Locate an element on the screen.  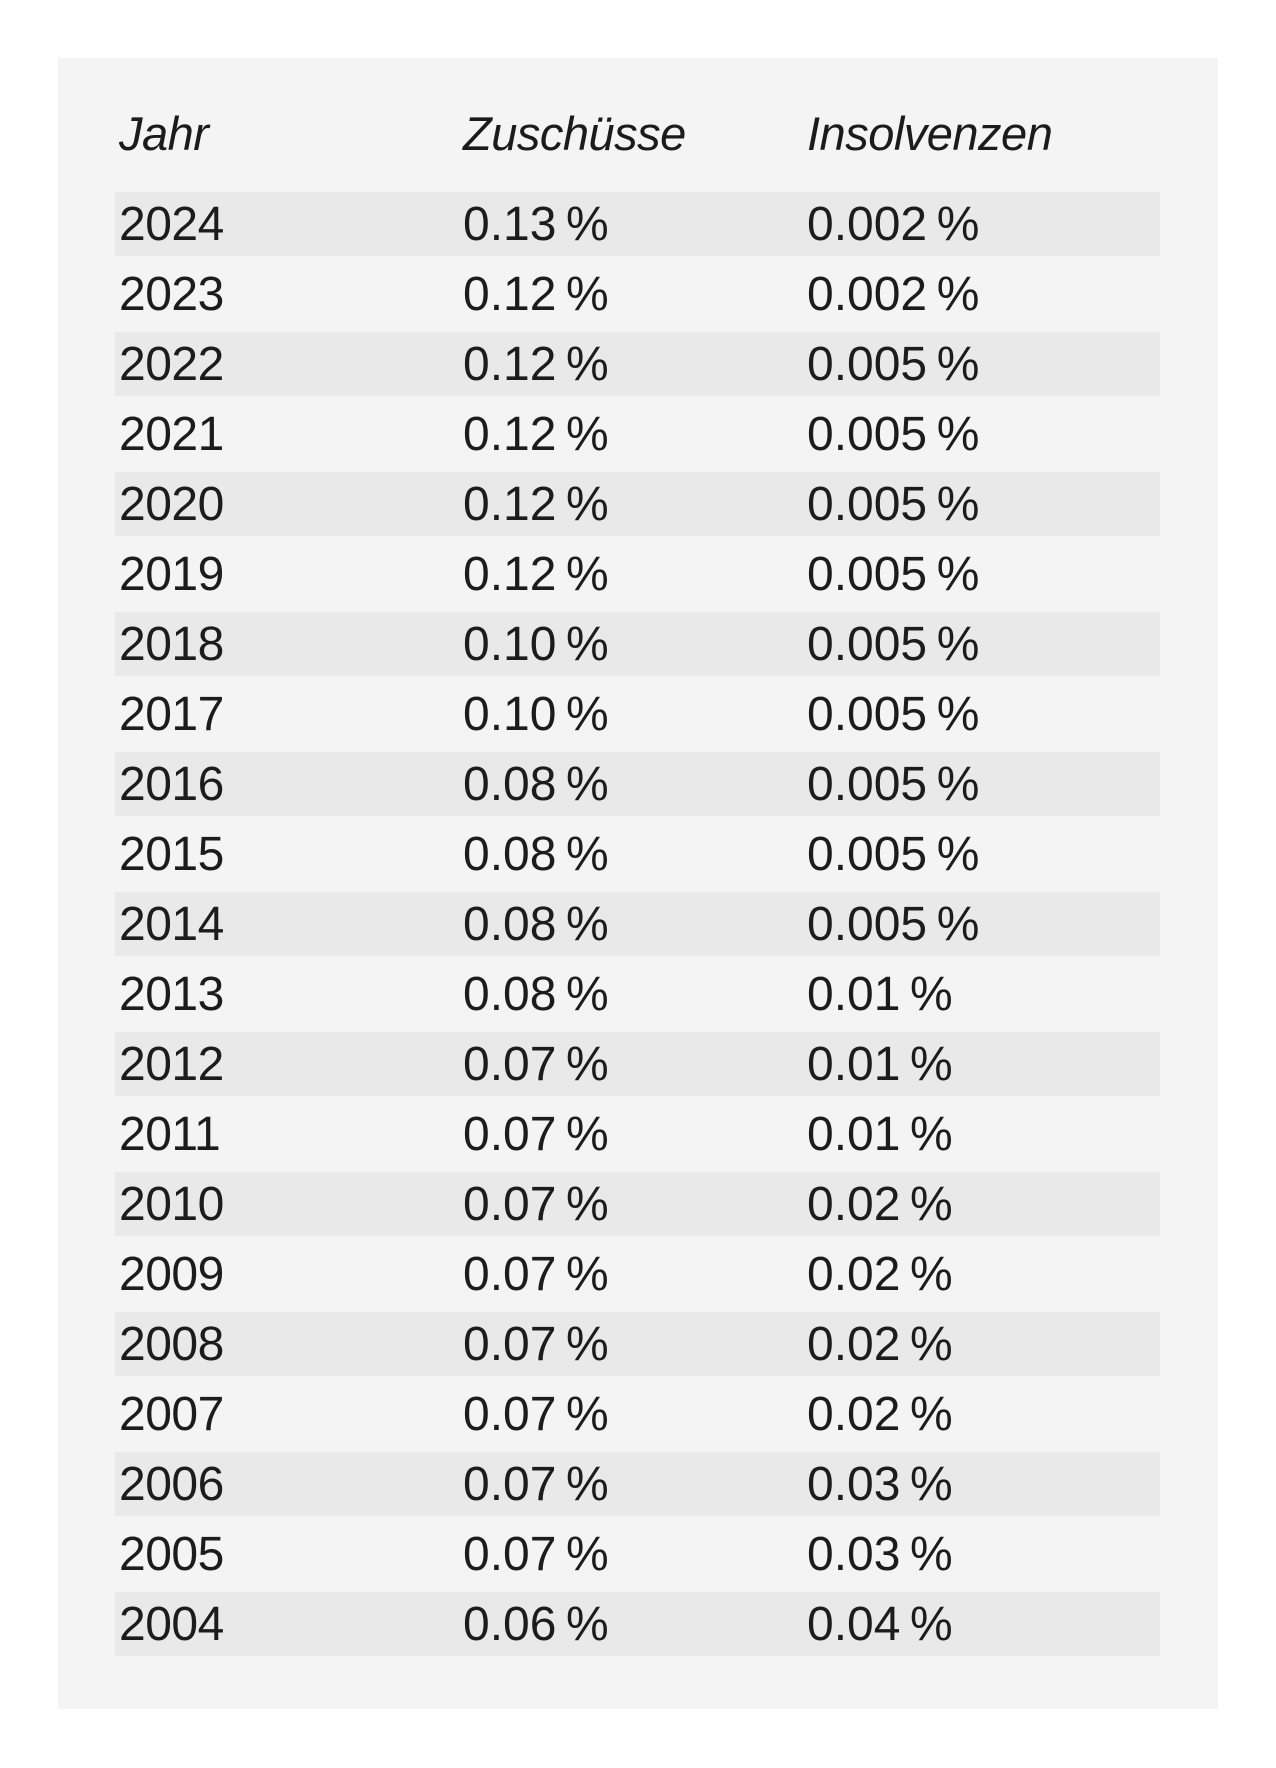
table-row: 2024 0.13 % 0.002 % is located at coordinates (637, 224).